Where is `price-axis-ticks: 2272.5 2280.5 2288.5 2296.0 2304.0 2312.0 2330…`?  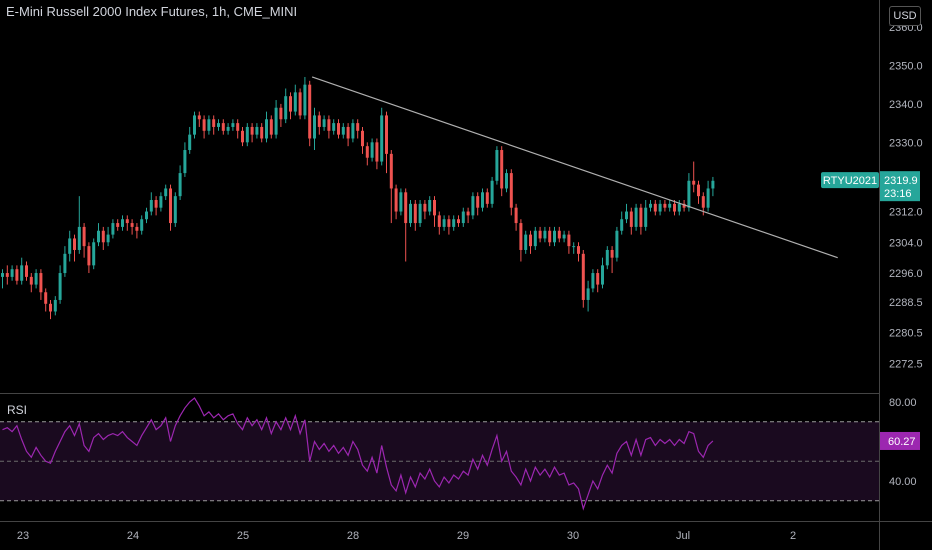 price-axis-ticks: 2272.5 2280.5 2288.5 2296.0 2304.0 2312.0 2330… is located at coordinates (906, 196).